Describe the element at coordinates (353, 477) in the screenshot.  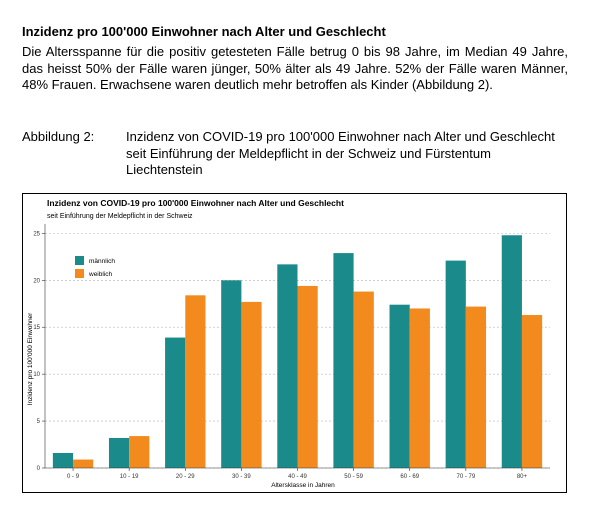
I see `x-tick-label: 50 - 59` at that location.